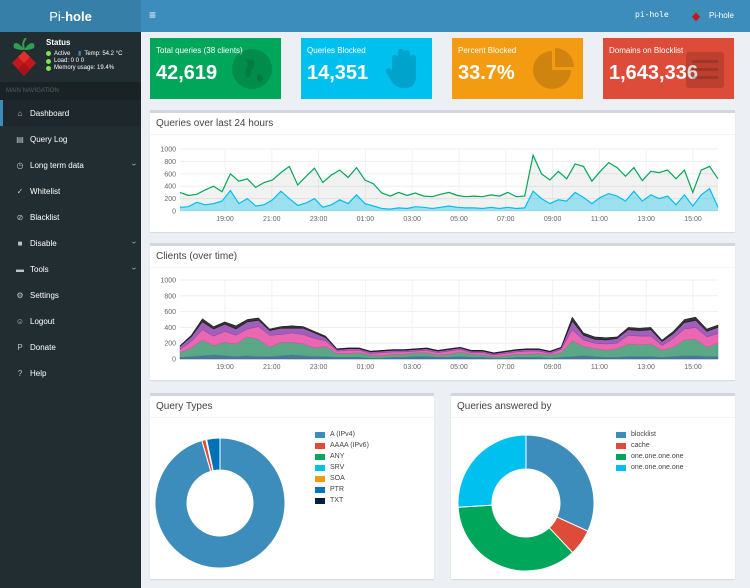 Image resolution: width=750 pixels, height=588 pixels. What do you see at coordinates (170, 187) in the screenshot?
I see `y-tick-label: 400` at bounding box center [170, 187].